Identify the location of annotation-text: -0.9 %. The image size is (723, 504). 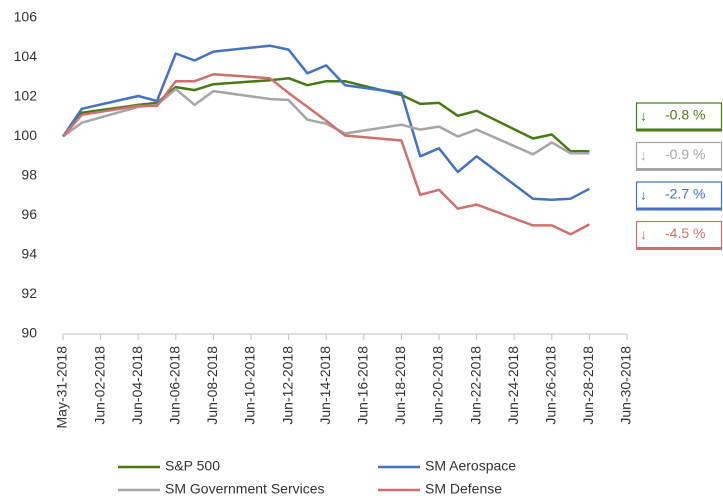
(685, 154).